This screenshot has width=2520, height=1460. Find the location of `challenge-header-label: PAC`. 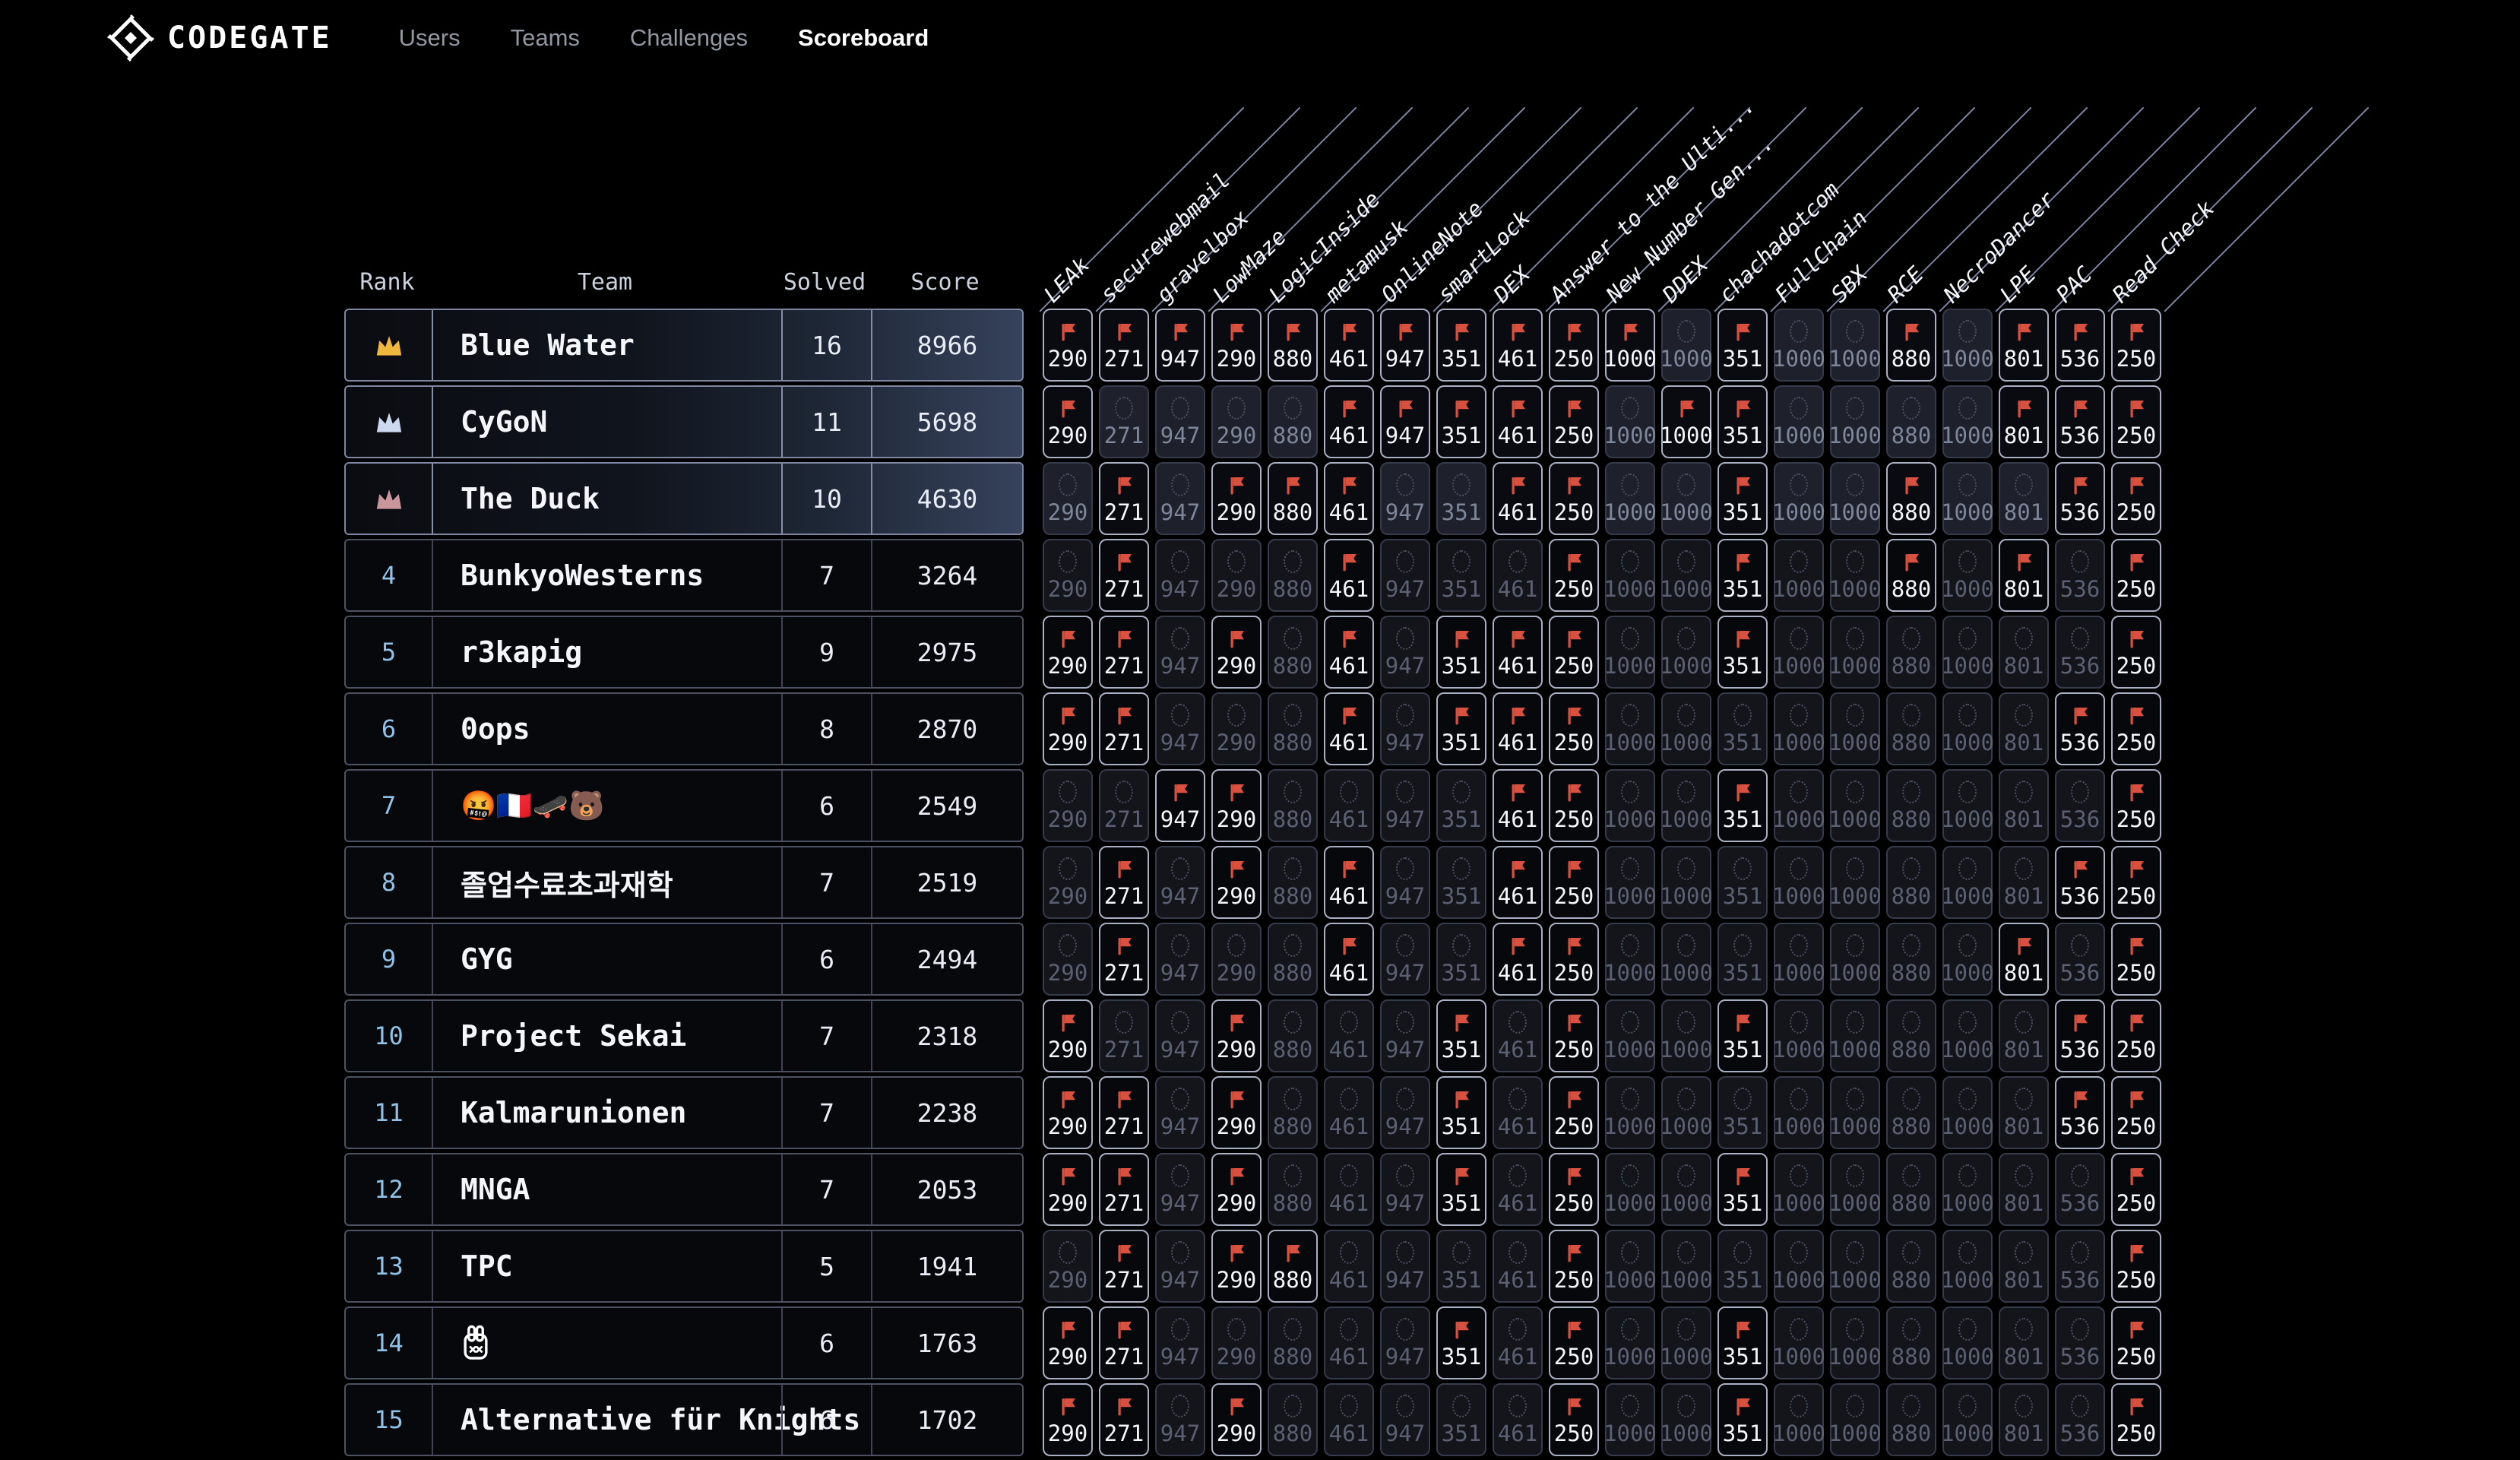

challenge-header-label: PAC is located at coordinates (2073, 284).